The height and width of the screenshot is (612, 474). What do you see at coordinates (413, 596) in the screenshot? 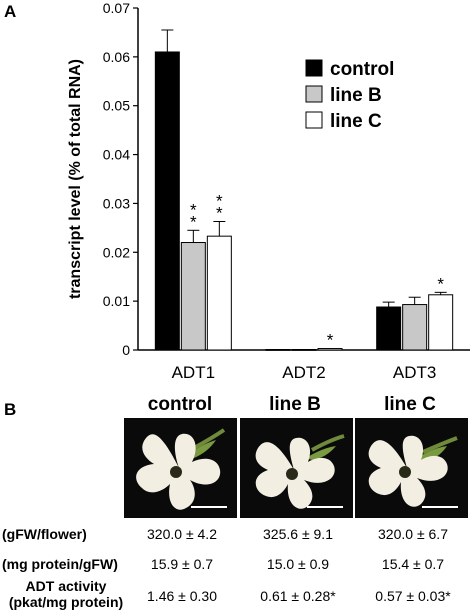
I see `cell-adt-line-c: 0.57 ± 0.03*` at bounding box center [413, 596].